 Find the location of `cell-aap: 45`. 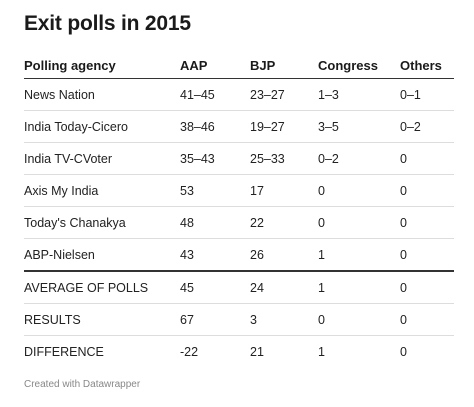

cell-aap: 45 is located at coordinates (215, 287).